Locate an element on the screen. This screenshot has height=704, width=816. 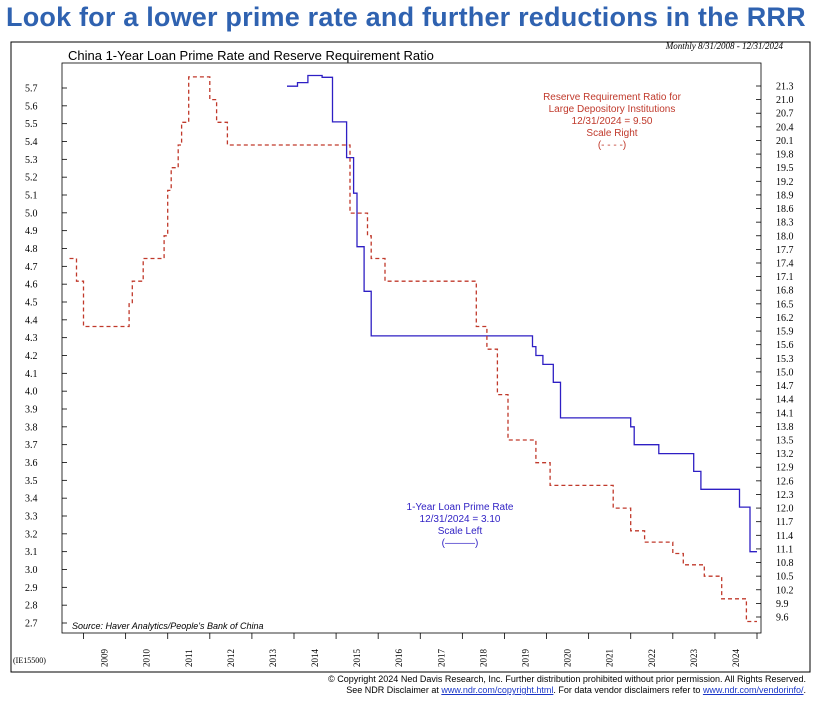
x-tick-label: 2020 is located at coordinates (568, 658).